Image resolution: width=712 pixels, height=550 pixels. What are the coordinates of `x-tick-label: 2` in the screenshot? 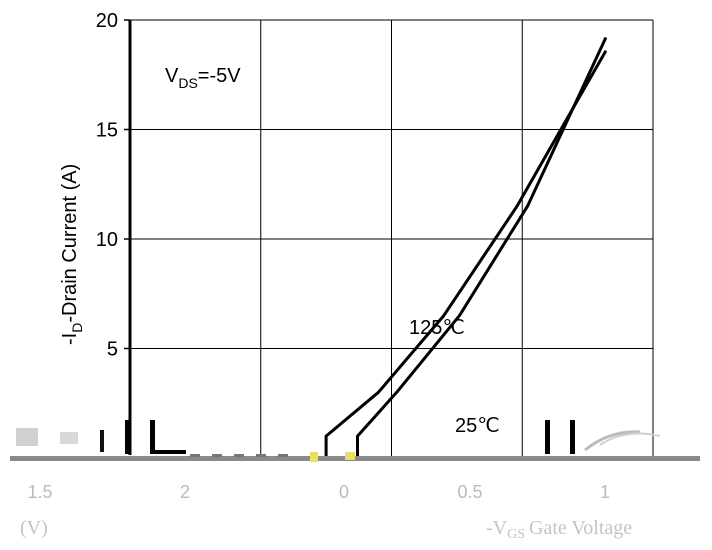 It's located at (185, 492).